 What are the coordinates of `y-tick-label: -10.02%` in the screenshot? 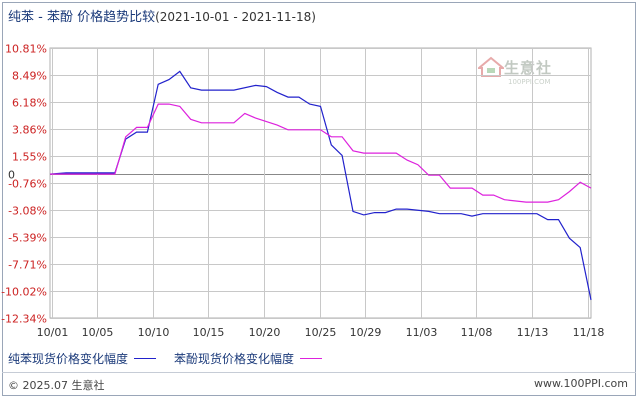 It's located at (24, 292).